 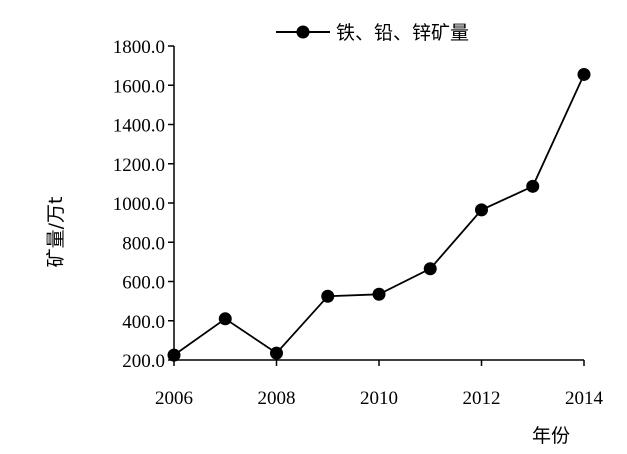 What do you see at coordinates (139, 165) in the screenshot?
I see `y-tick-label: 1200.0` at bounding box center [139, 165].